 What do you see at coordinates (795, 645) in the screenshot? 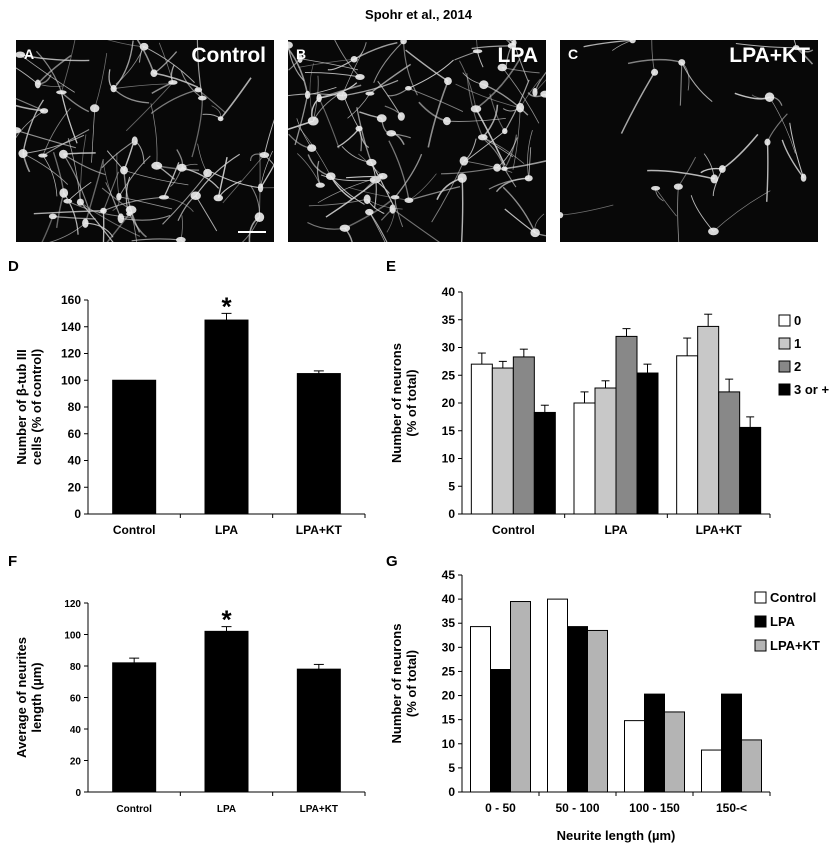
I see `legend-label: LPA+KT` at bounding box center [795, 645].